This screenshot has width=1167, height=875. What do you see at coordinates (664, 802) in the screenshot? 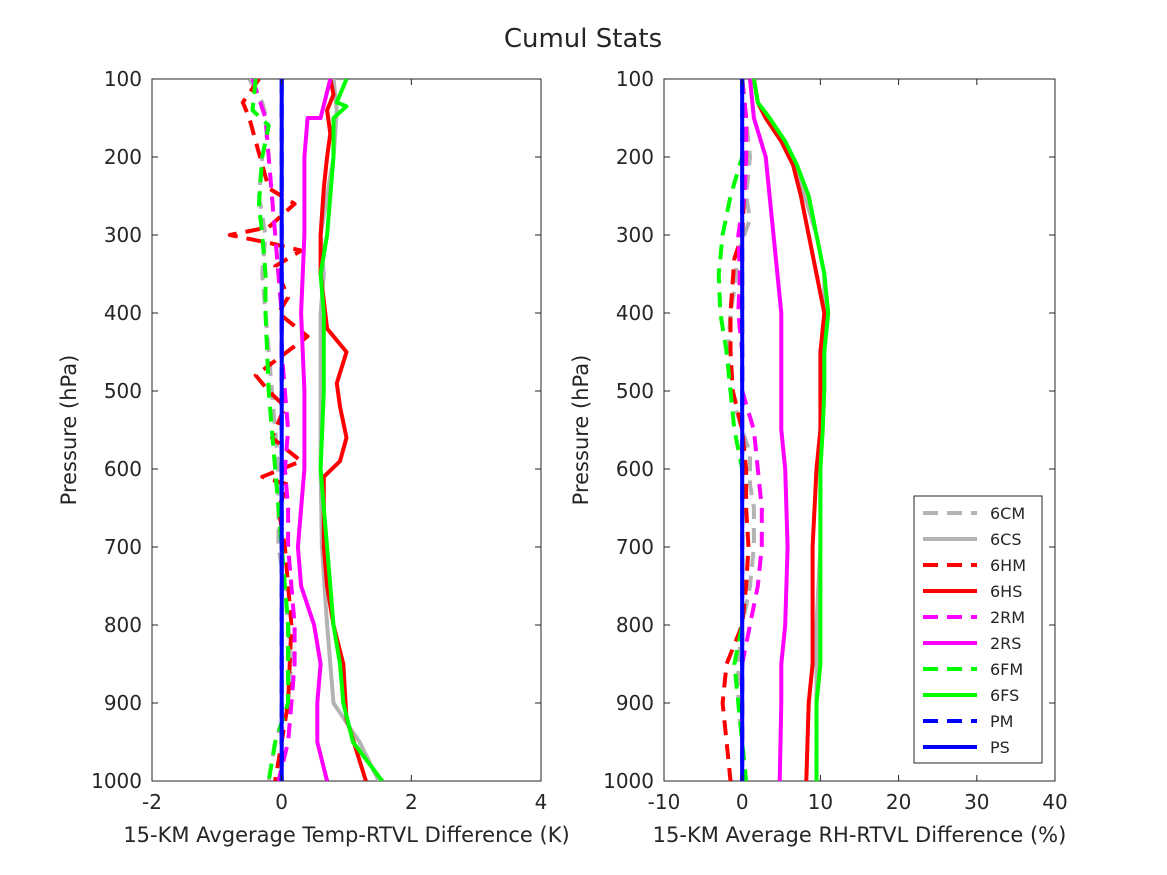
I see `x-tick-label: -10` at bounding box center [664, 802].